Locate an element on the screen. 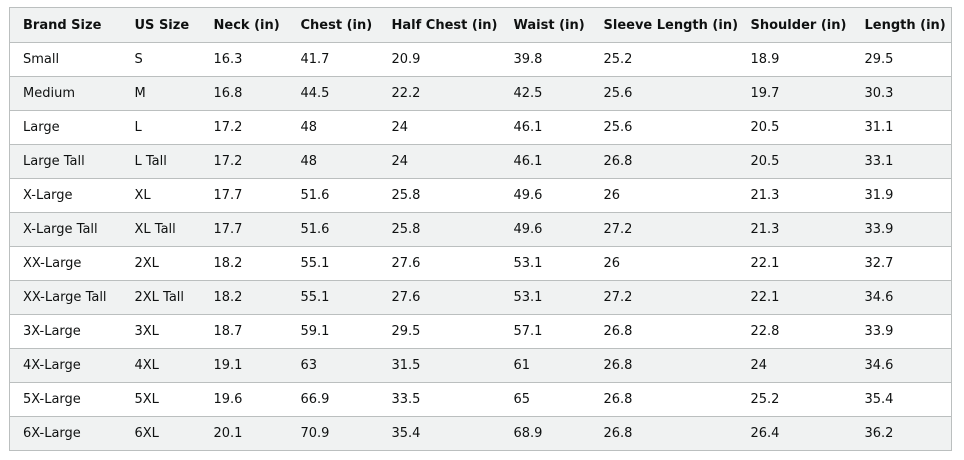 The width and height of the screenshot is (964, 460). cell-length: 36.2 is located at coordinates (901, 433).